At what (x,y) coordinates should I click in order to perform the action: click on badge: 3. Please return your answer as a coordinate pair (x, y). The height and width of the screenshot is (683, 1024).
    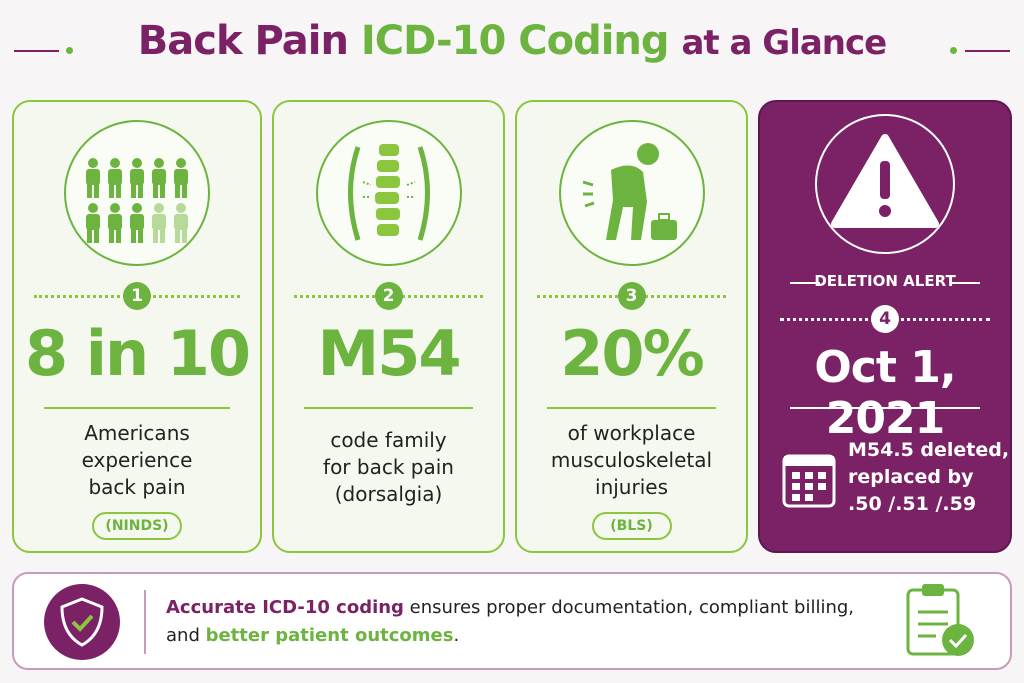
    Looking at the image, I should click on (631, 296).